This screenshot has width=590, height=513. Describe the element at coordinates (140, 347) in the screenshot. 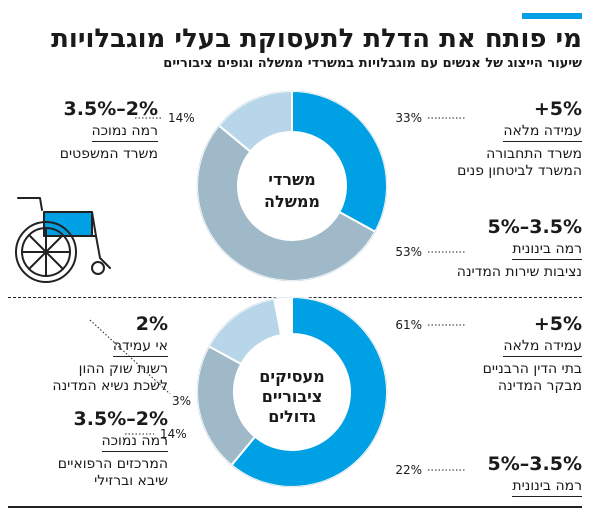

I see `level-label: אי עמידה` at that location.